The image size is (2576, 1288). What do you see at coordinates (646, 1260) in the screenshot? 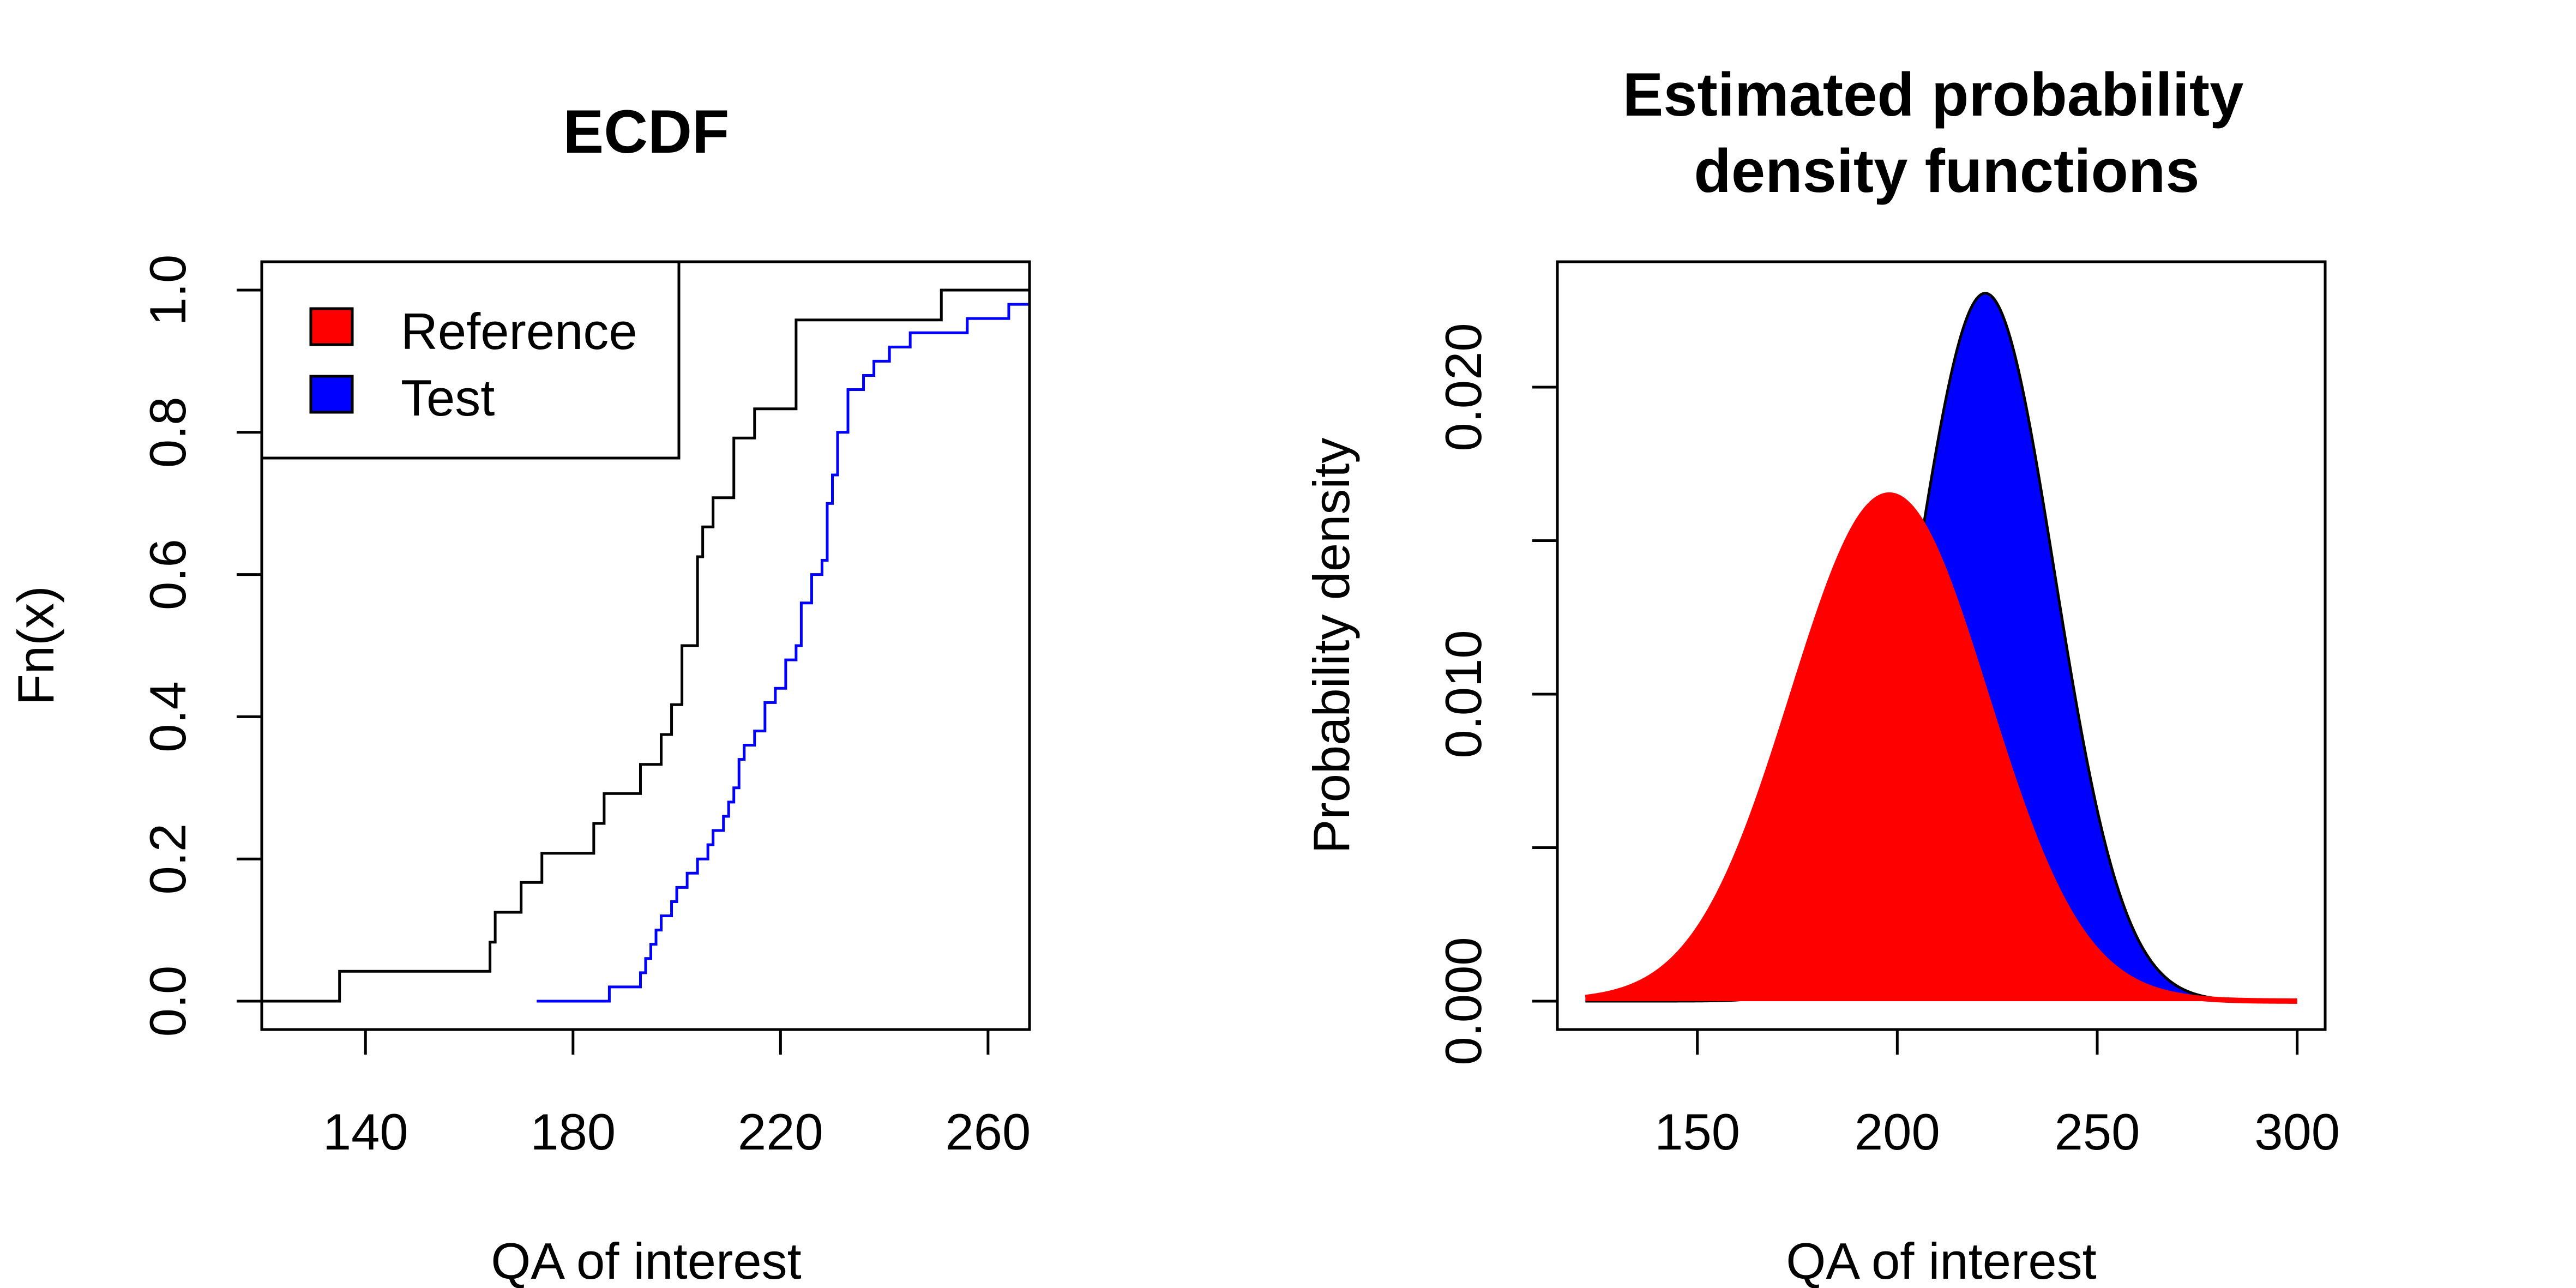
I see `ecdf-x-axis-label: QA of interest` at bounding box center [646, 1260].